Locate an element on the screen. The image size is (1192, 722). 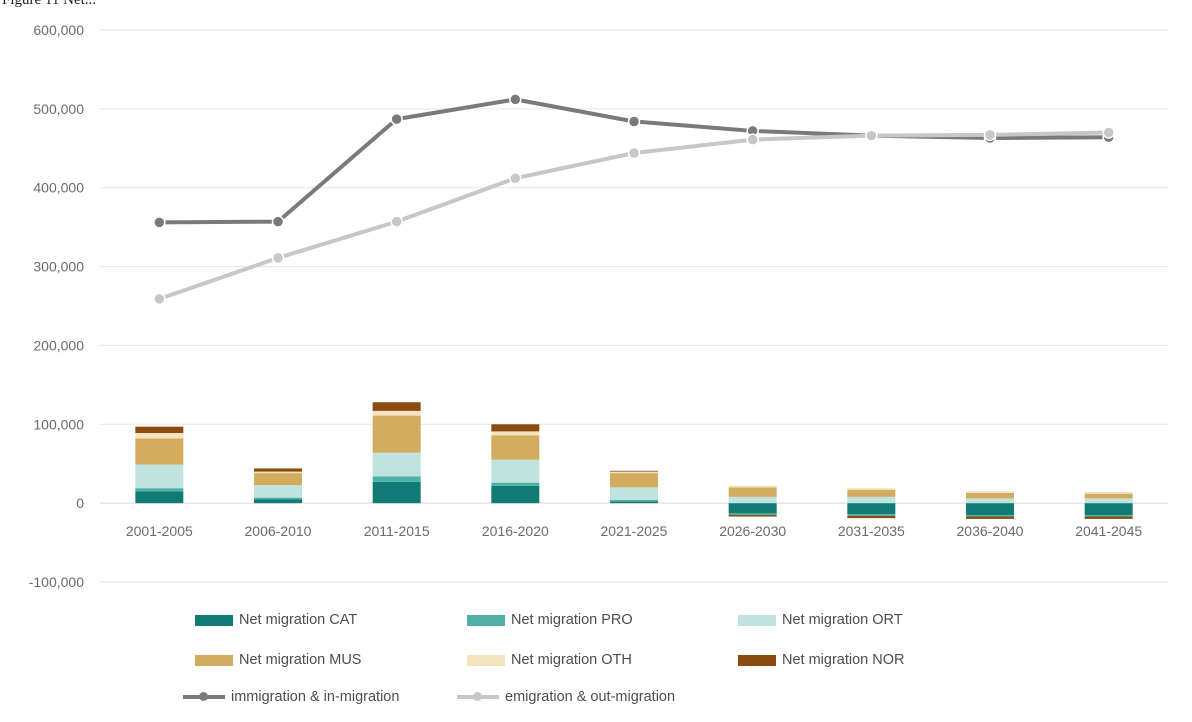
legend-item-pro: Net migration PRO is located at coordinates (550, 620).